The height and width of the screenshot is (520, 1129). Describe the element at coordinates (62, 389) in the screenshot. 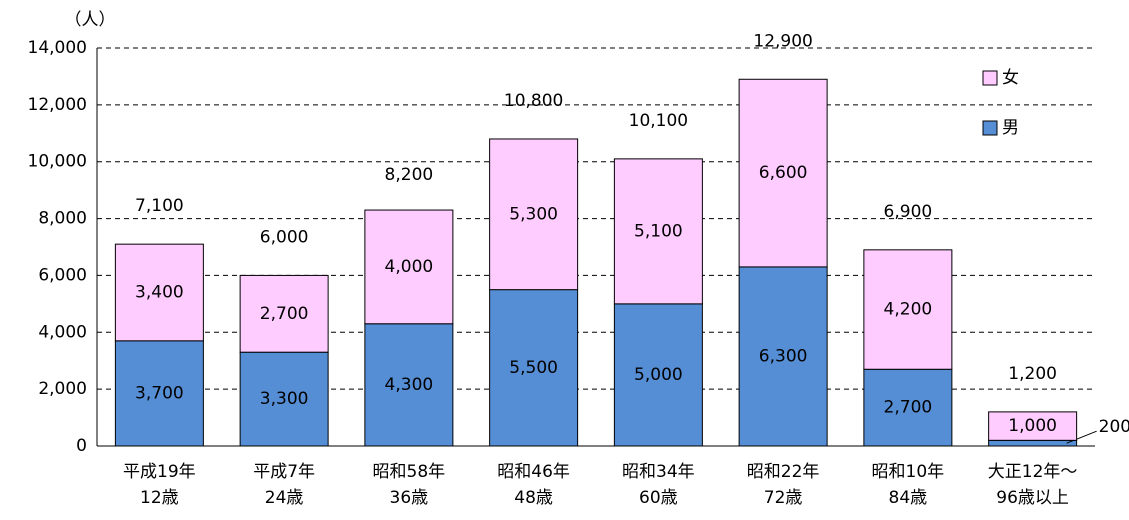

I see `y-tick-label: 2,000` at that location.